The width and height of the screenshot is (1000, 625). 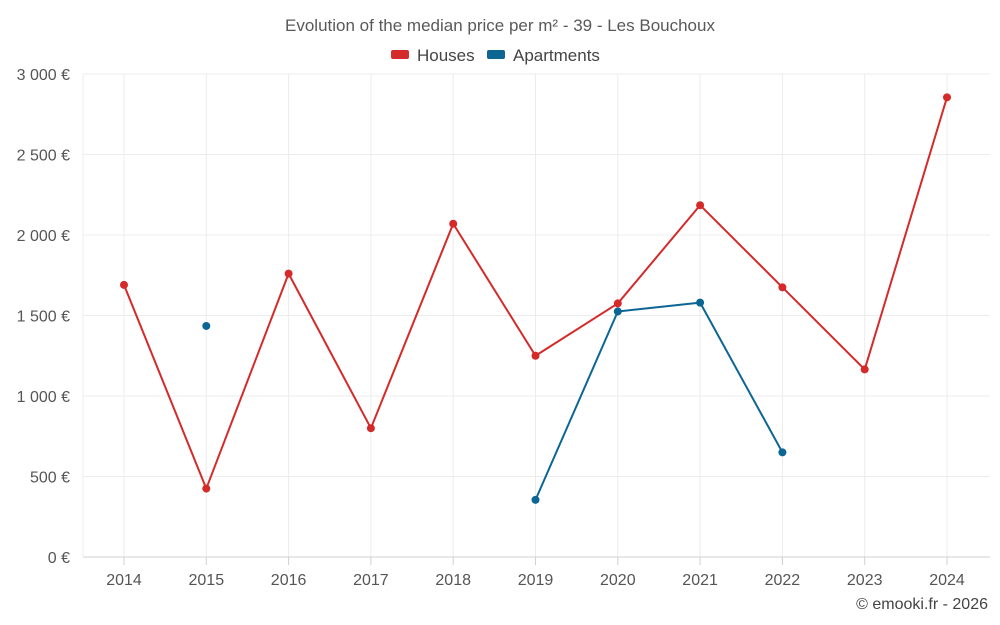 I want to click on y-tick-label: 0 €, so click(x=59, y=558).